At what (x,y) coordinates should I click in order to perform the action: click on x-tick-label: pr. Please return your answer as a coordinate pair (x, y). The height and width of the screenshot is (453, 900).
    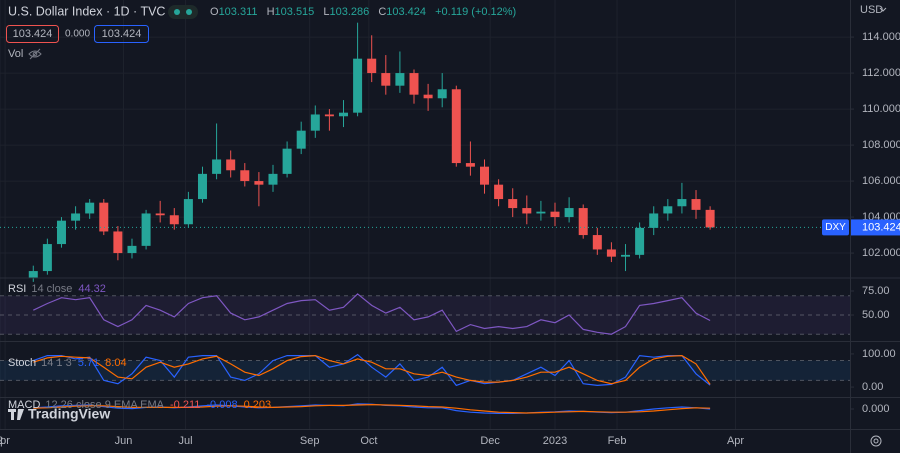
    Looking at the image, I should click on (5, 441).